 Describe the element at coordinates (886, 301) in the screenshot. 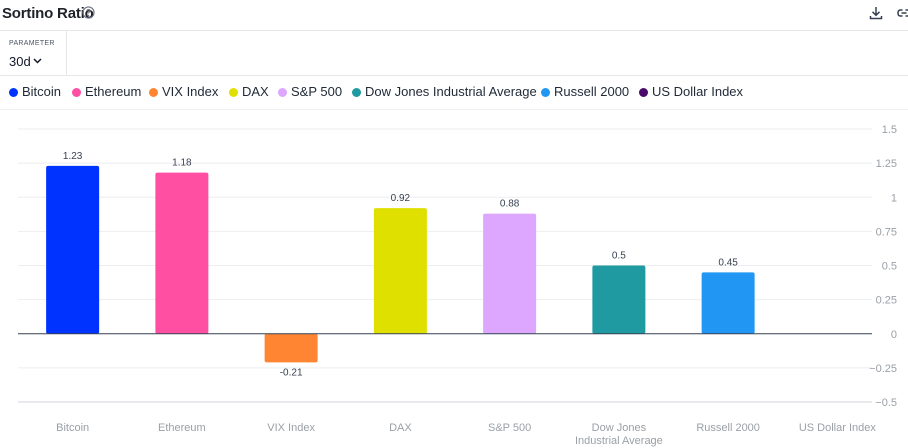

I see `y-tick-label: 0.25` at that location.